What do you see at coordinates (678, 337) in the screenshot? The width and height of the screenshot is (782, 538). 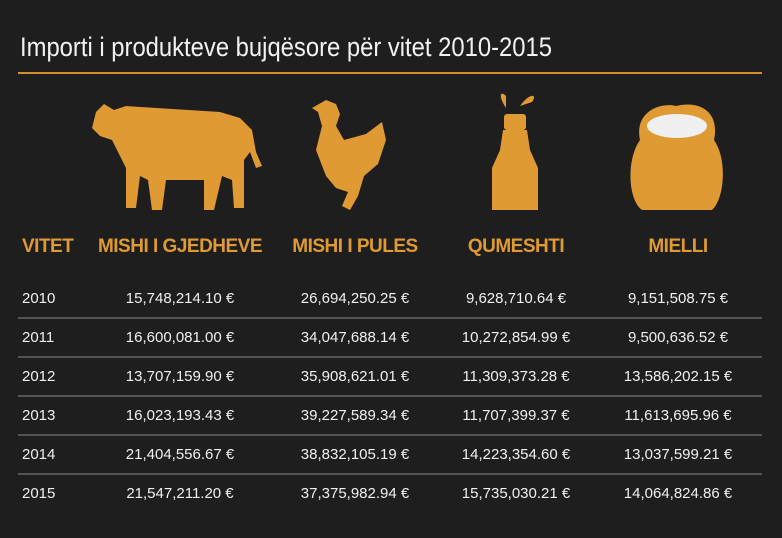 I see `value-cell: 9,500,636.52 €` at bounding box center [678, 337].